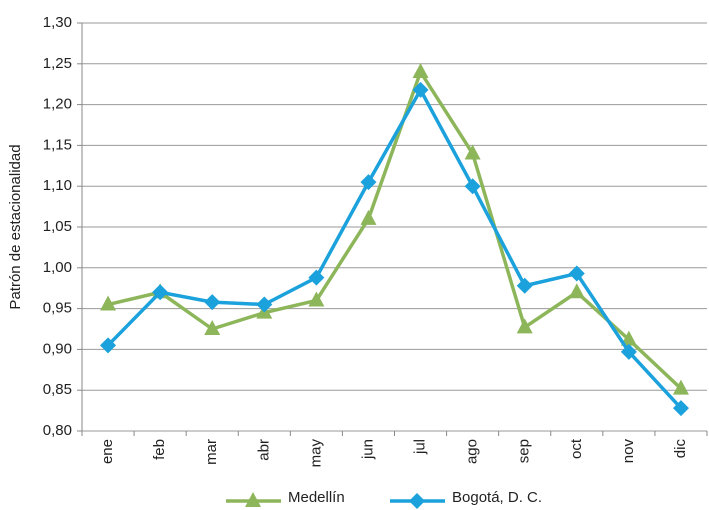 Image resolution: width=709 pixels, height=510 pixels. Describe the element at coordinates (15, 226) in the screenshot. I see `y-axis-label: Patrón de estacionalidad` at that location.